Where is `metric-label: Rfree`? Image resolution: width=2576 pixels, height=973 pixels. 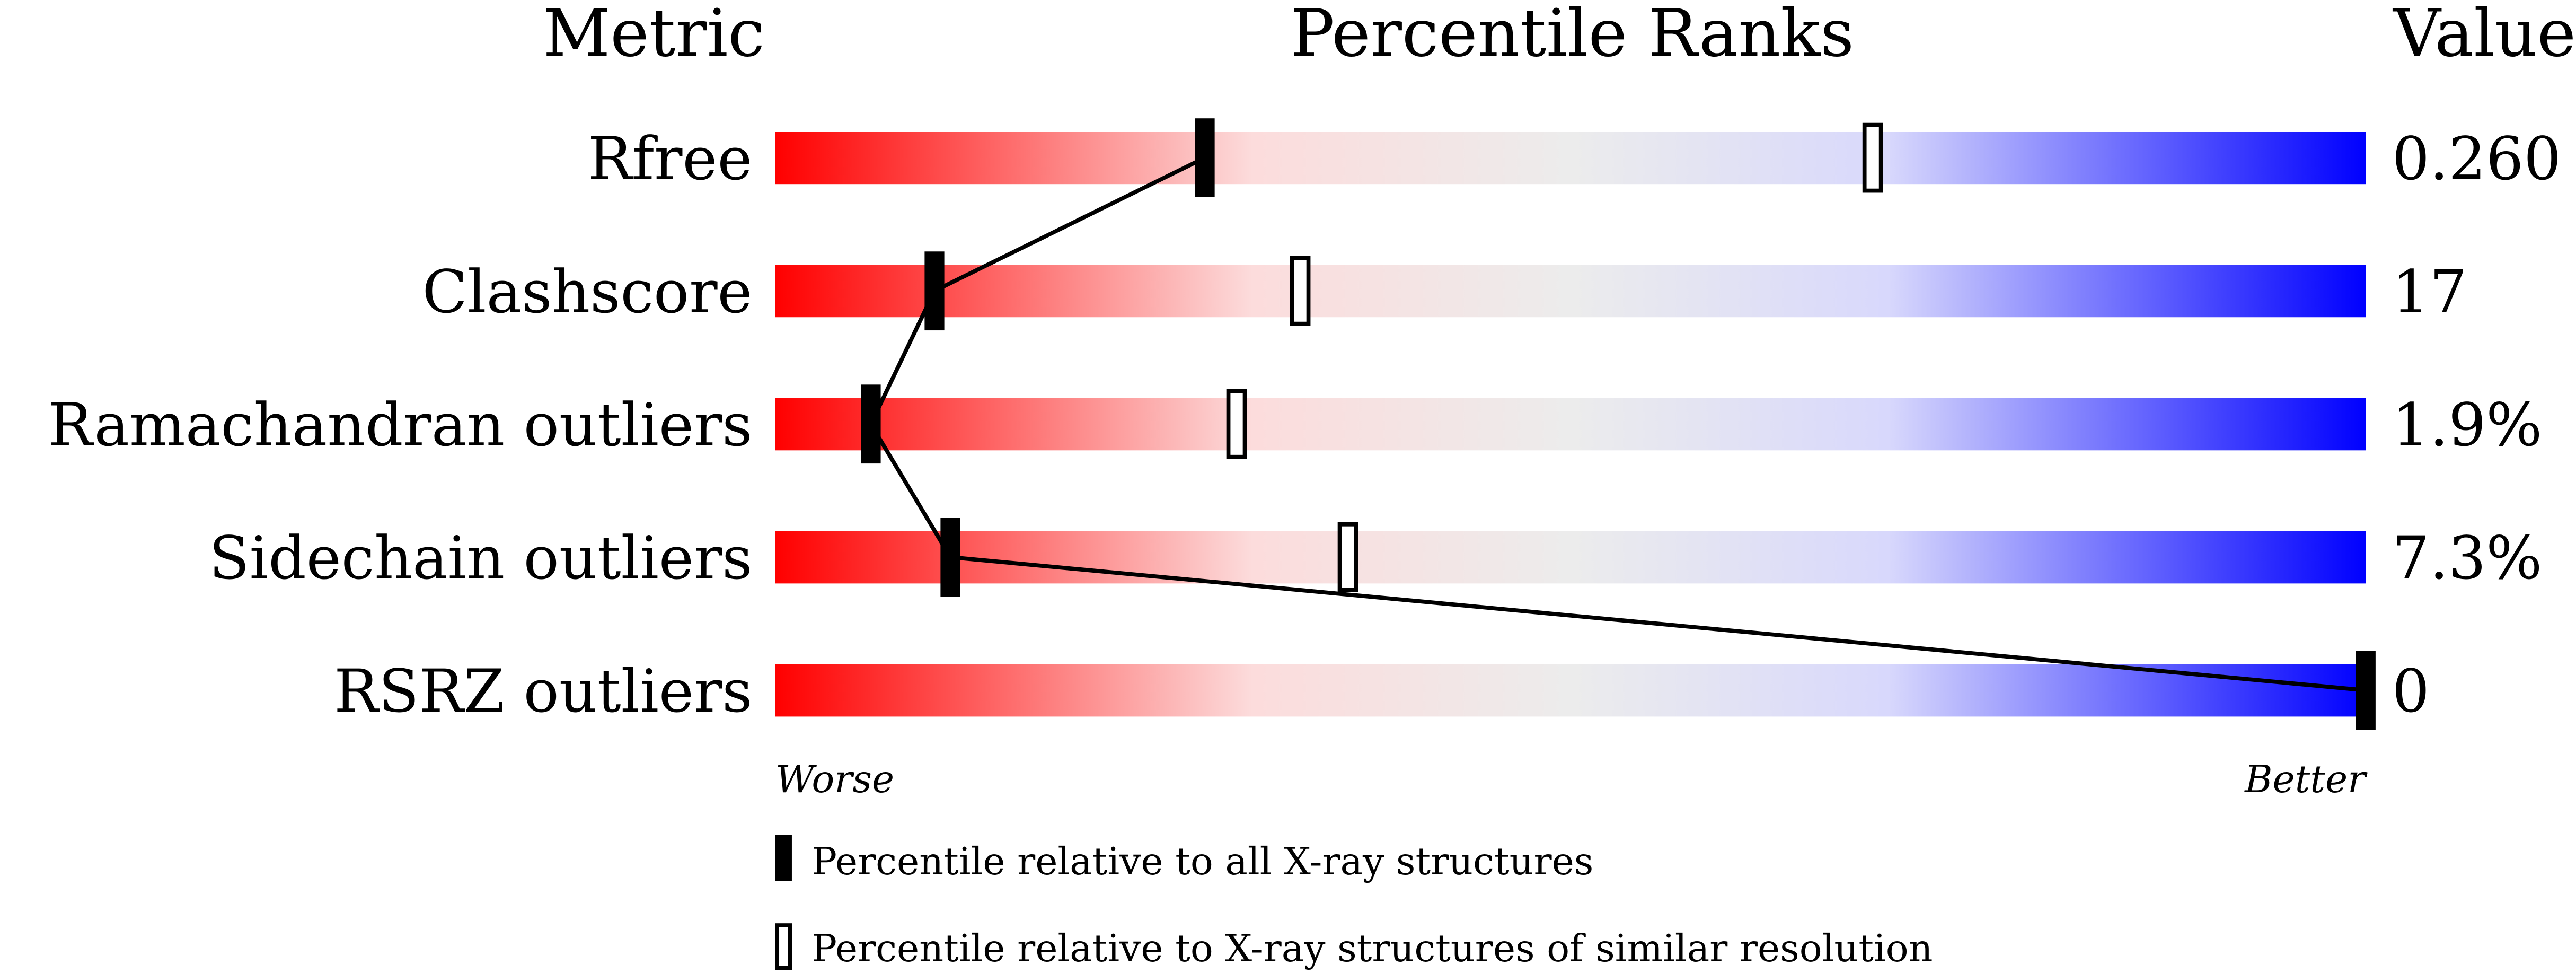
metric-label: Rfree is located at coordinates (670, 159).